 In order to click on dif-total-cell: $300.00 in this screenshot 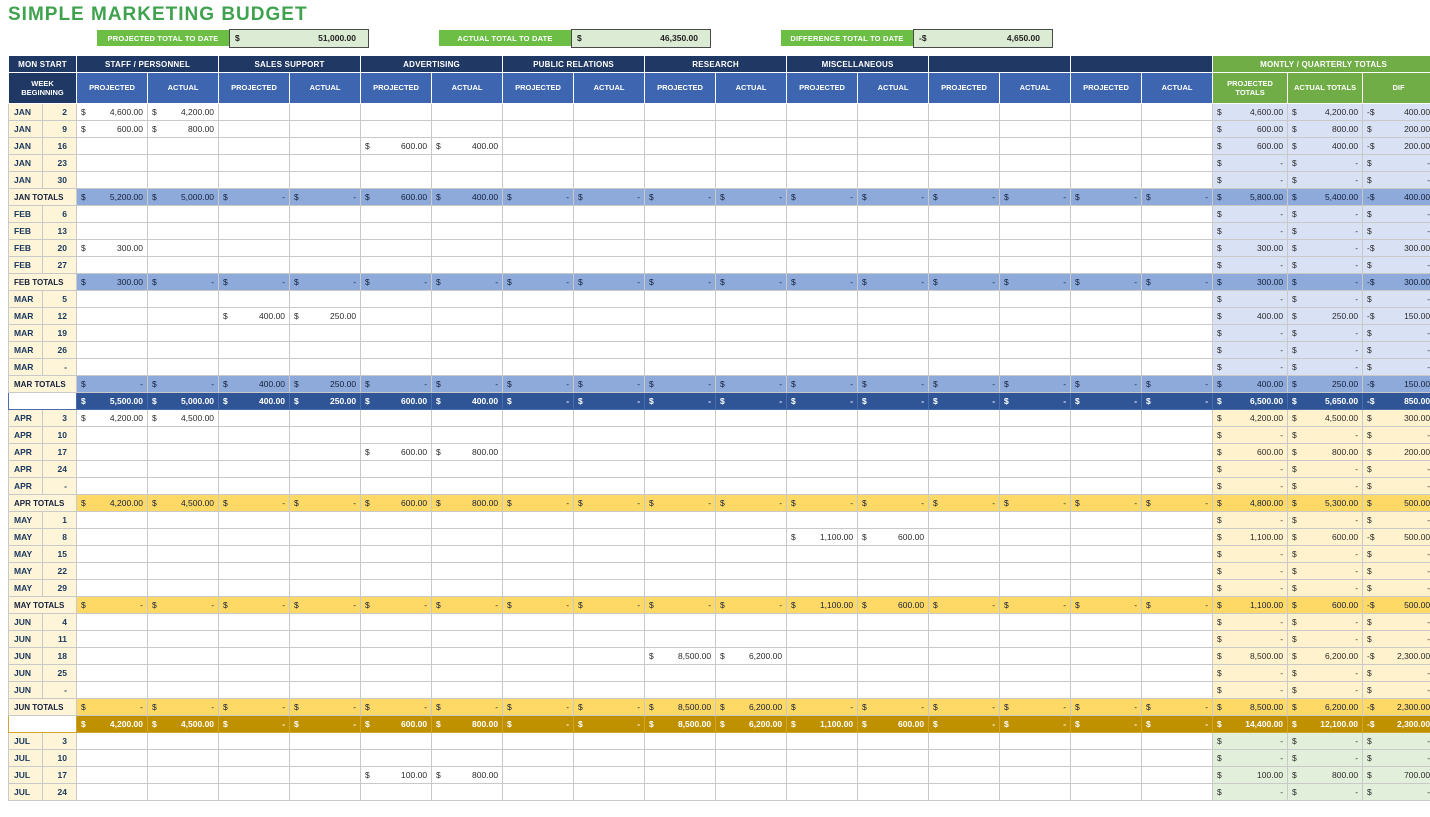, I will do `click(1396, 418)`.